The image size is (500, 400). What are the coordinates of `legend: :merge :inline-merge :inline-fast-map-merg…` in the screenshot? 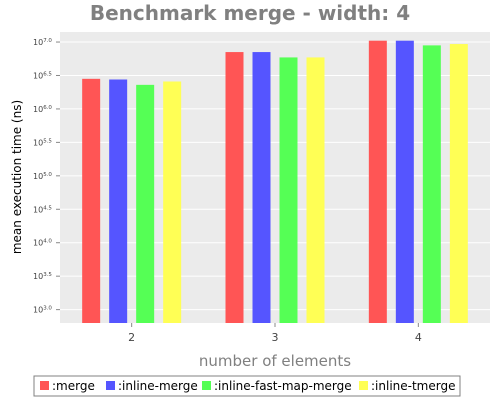 It's located at (247, 386).